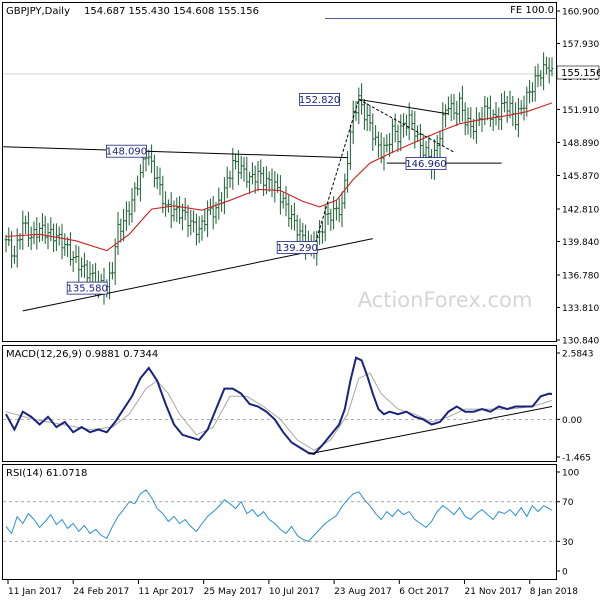  Describe the element at coordinates (554, 592) in the screenshot. I see `date-tick-label: 8 Jan 2018` at that location.